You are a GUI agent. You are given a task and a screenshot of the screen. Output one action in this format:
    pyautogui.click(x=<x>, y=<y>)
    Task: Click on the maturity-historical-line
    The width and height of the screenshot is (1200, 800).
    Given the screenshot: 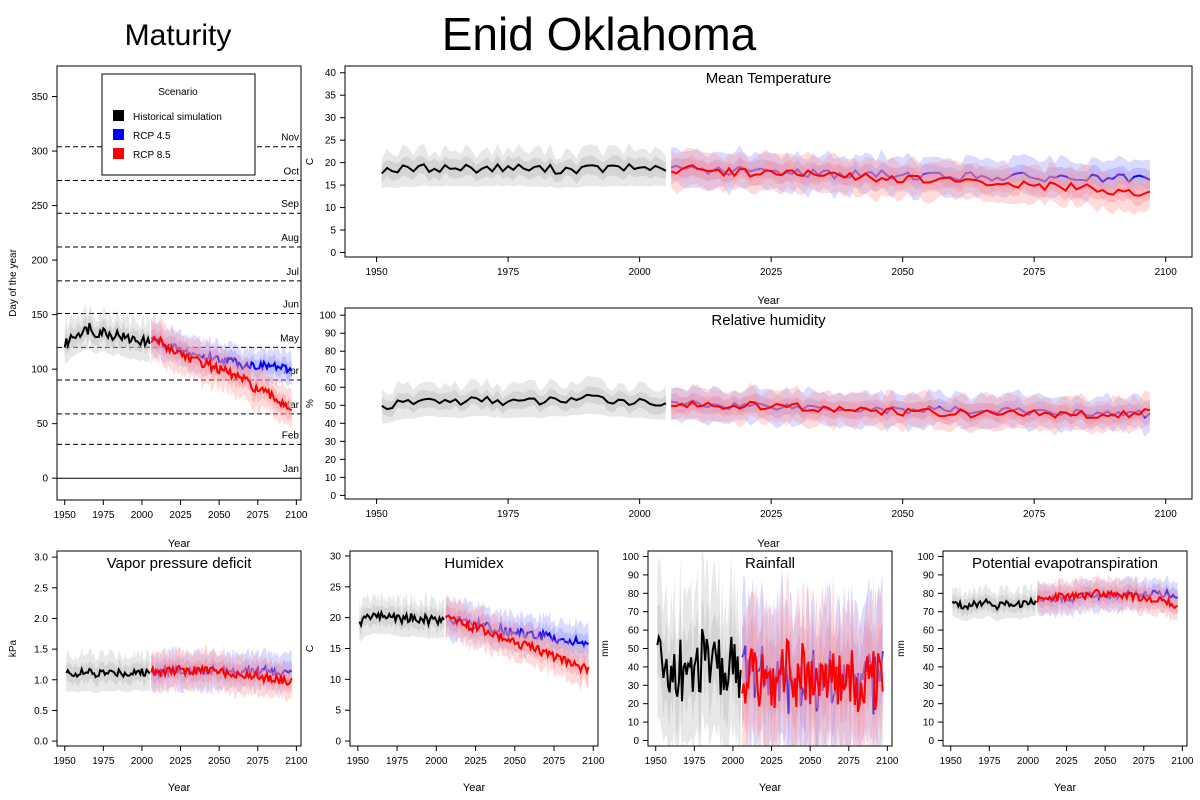 What is the action you would take?
    pyautogui.click(x=107, y=336)
    